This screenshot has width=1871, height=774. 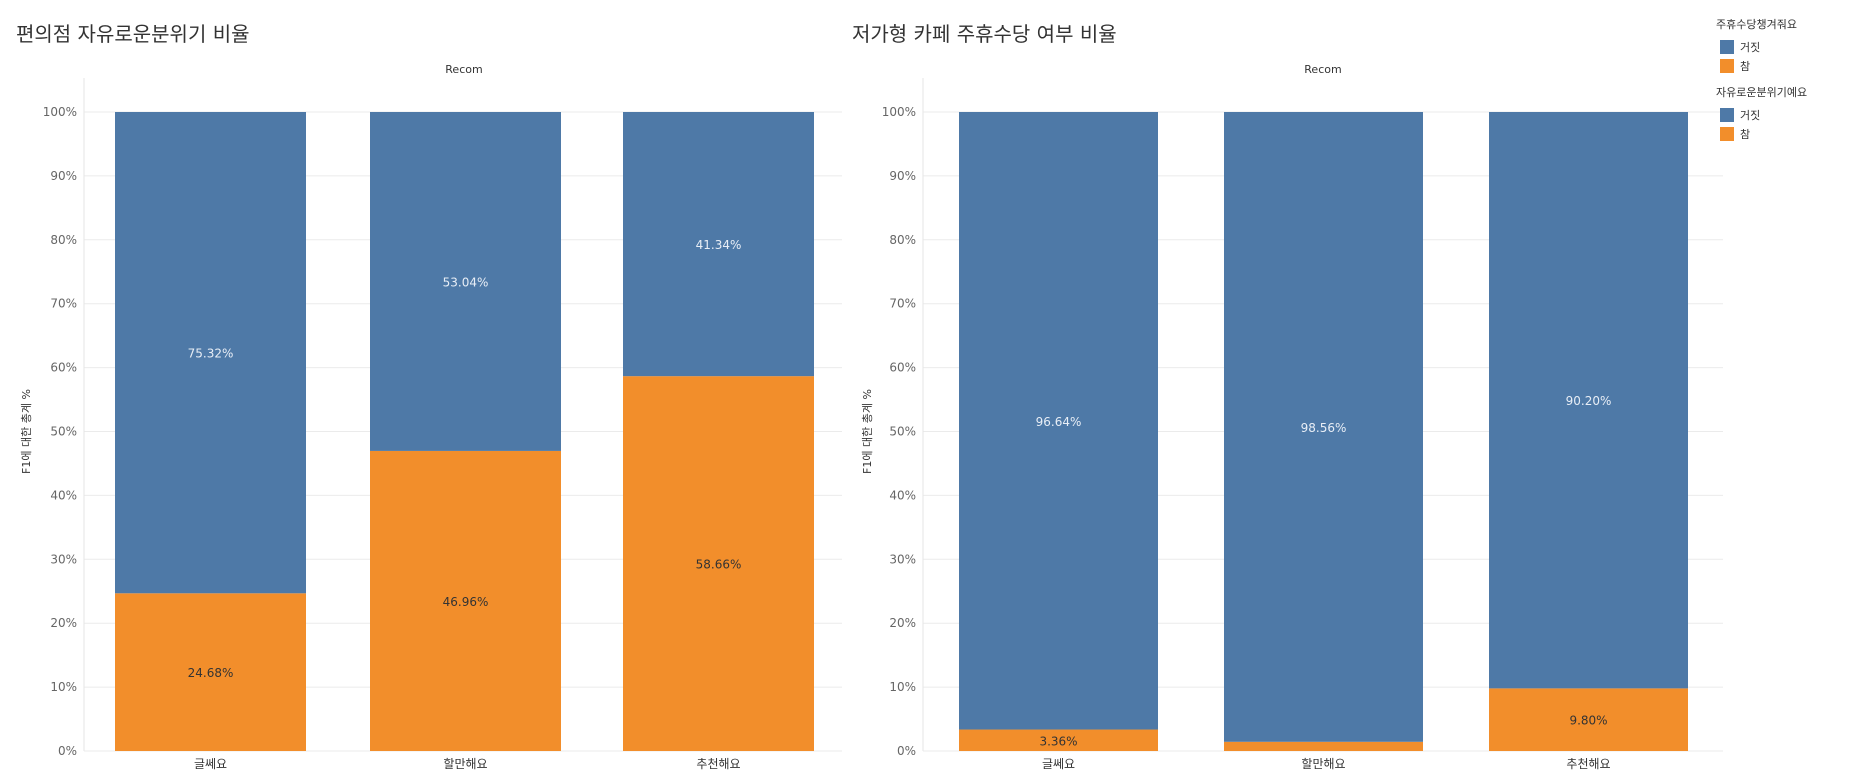 What do you see at coordinates (1756, 24) in the screenshot?
I see `legend-title: 주휴수당챙겨줘요` at bounding box center [1756, 24].